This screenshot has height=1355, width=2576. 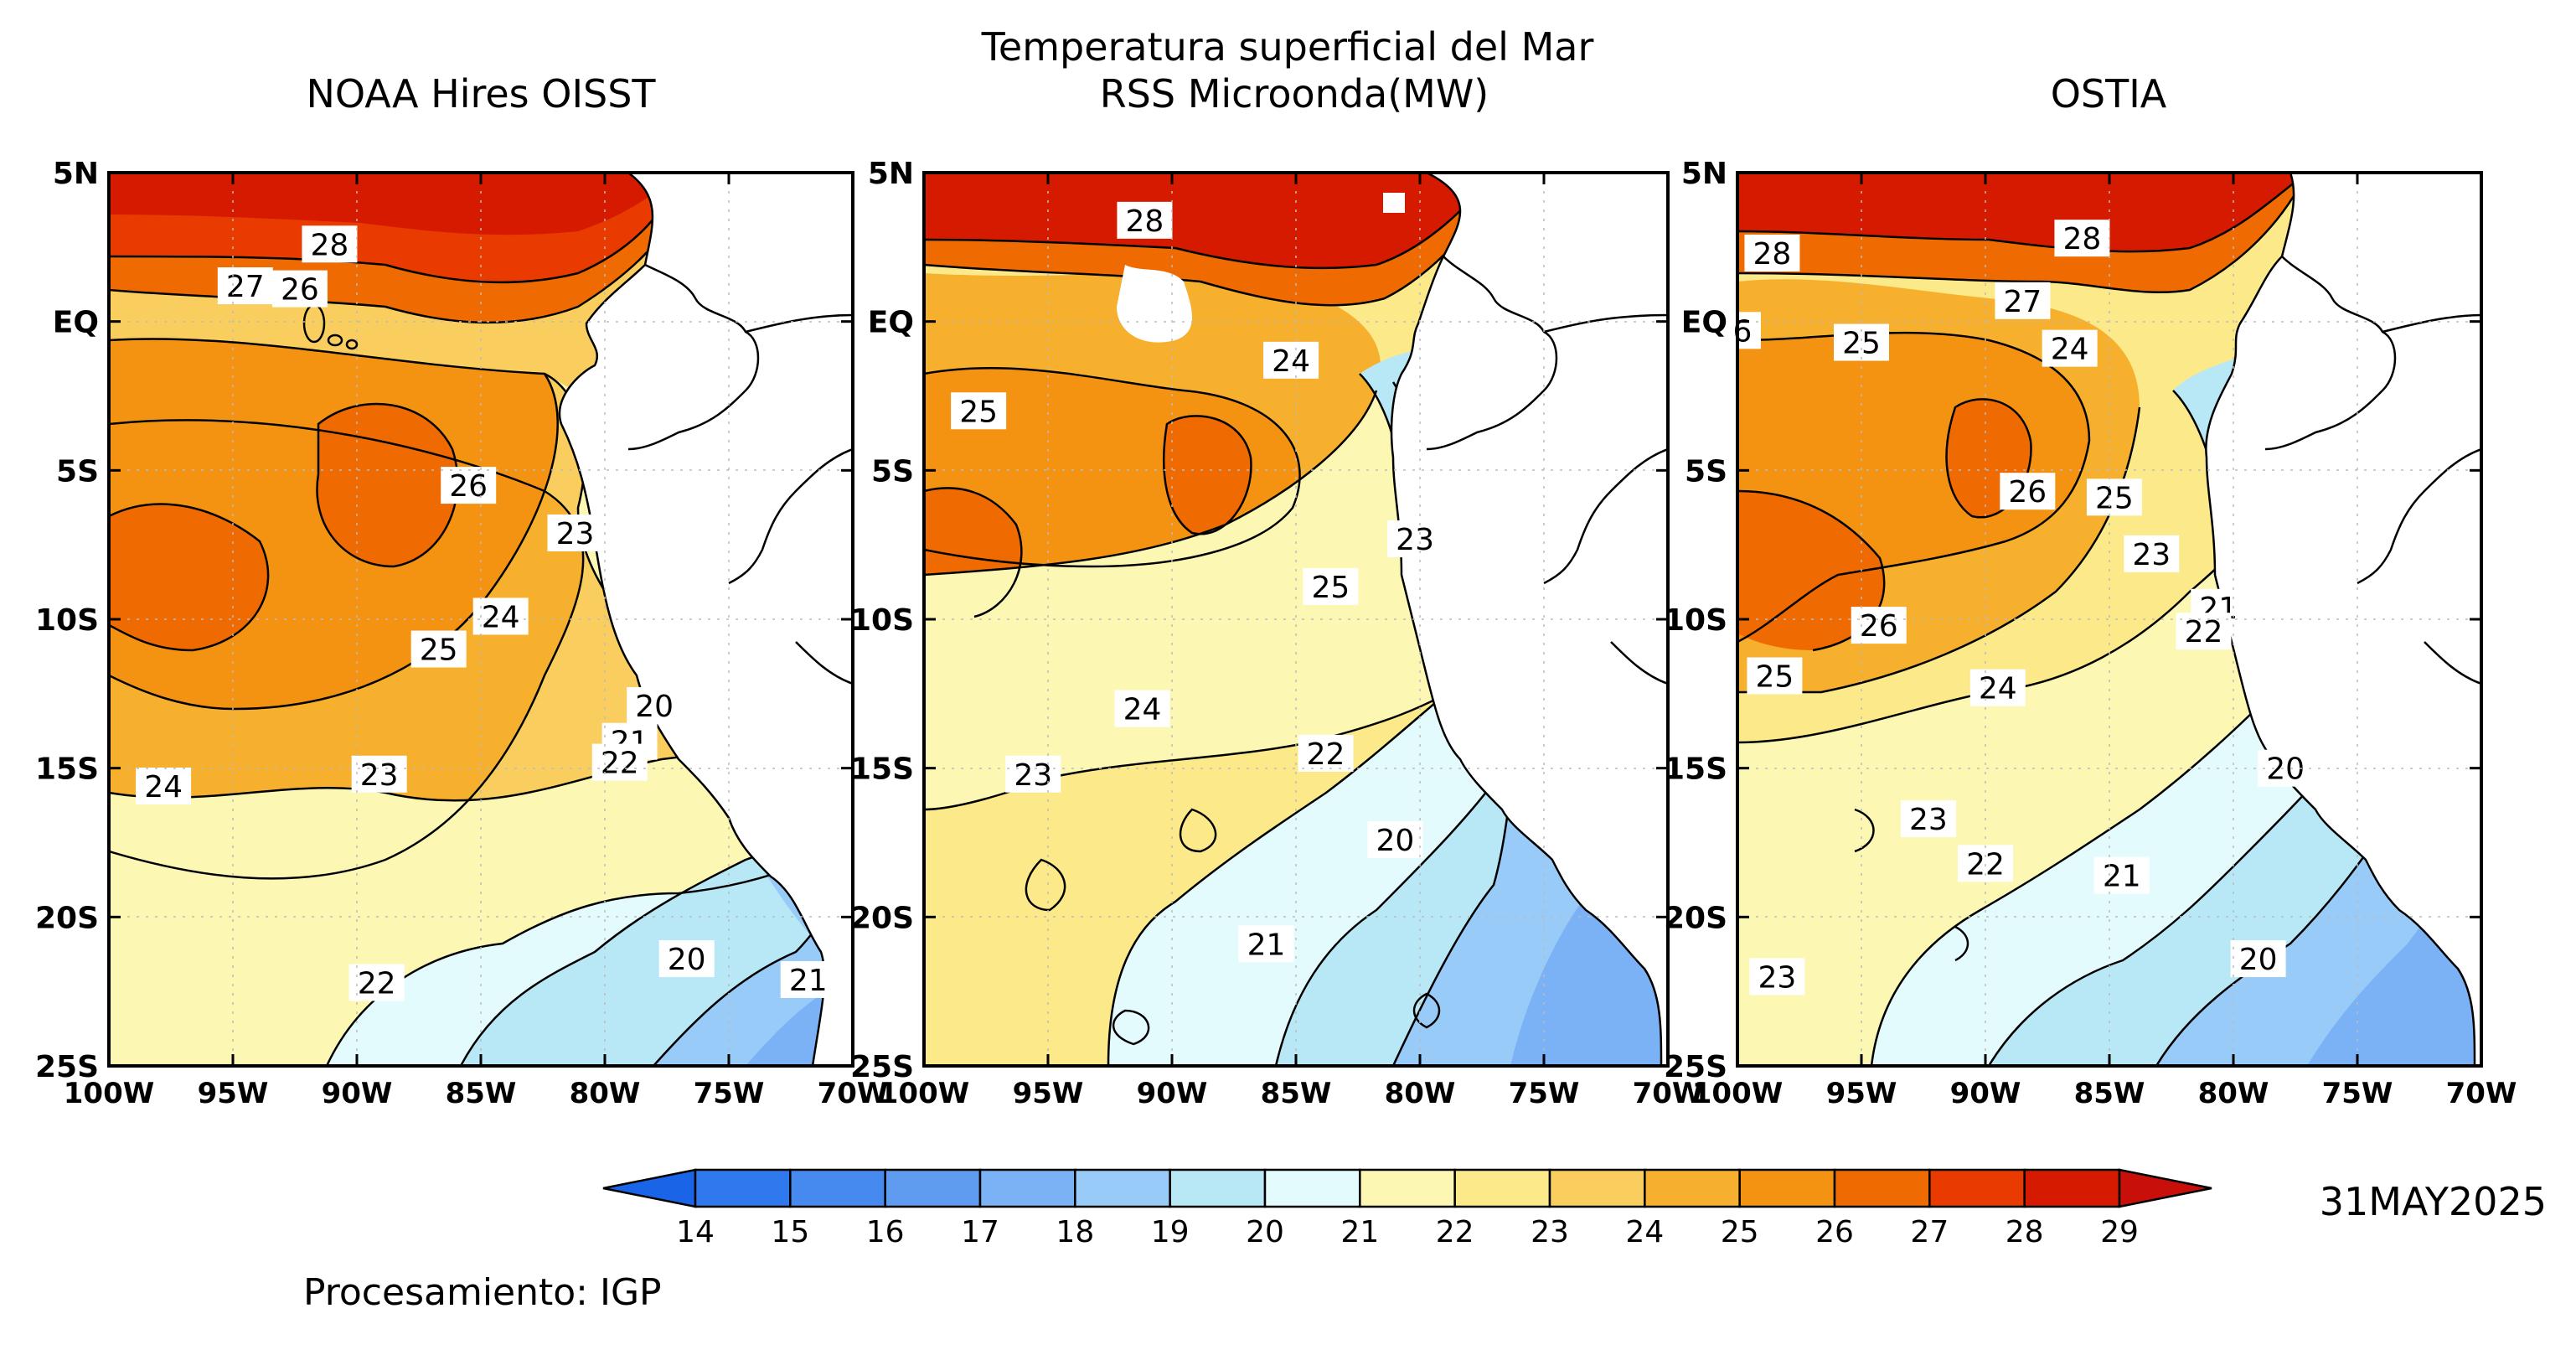 I want to click on lon-label: 70W, so click(x=853, y=1093).